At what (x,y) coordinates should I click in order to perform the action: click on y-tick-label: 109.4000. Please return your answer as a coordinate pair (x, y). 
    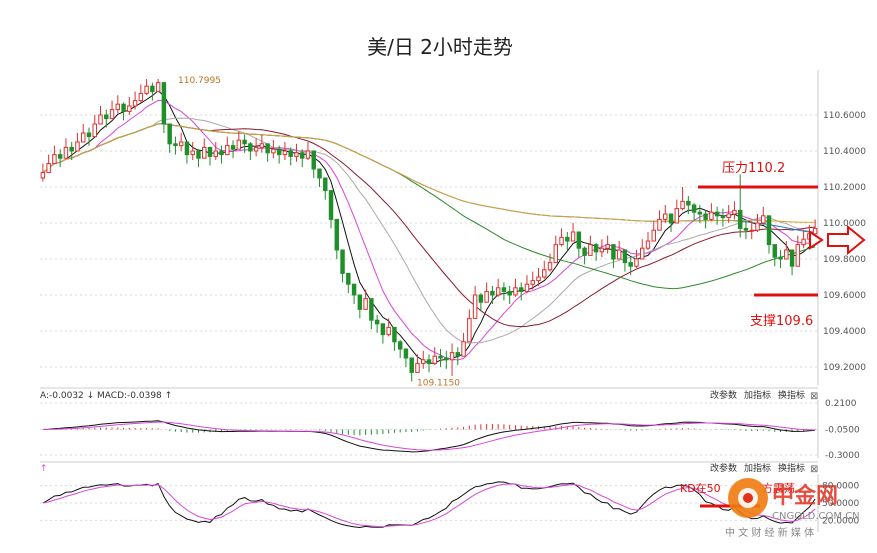
    Looking at the image, I should click on (844, 332).